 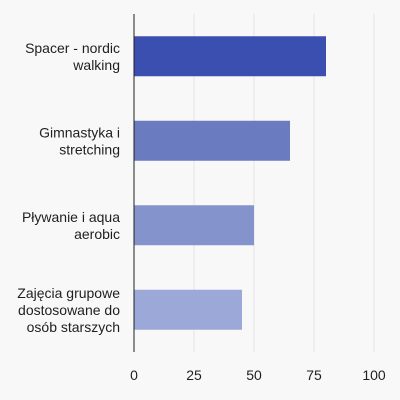 I want to click on category-label-line: walking, so click(x=96, y=65).